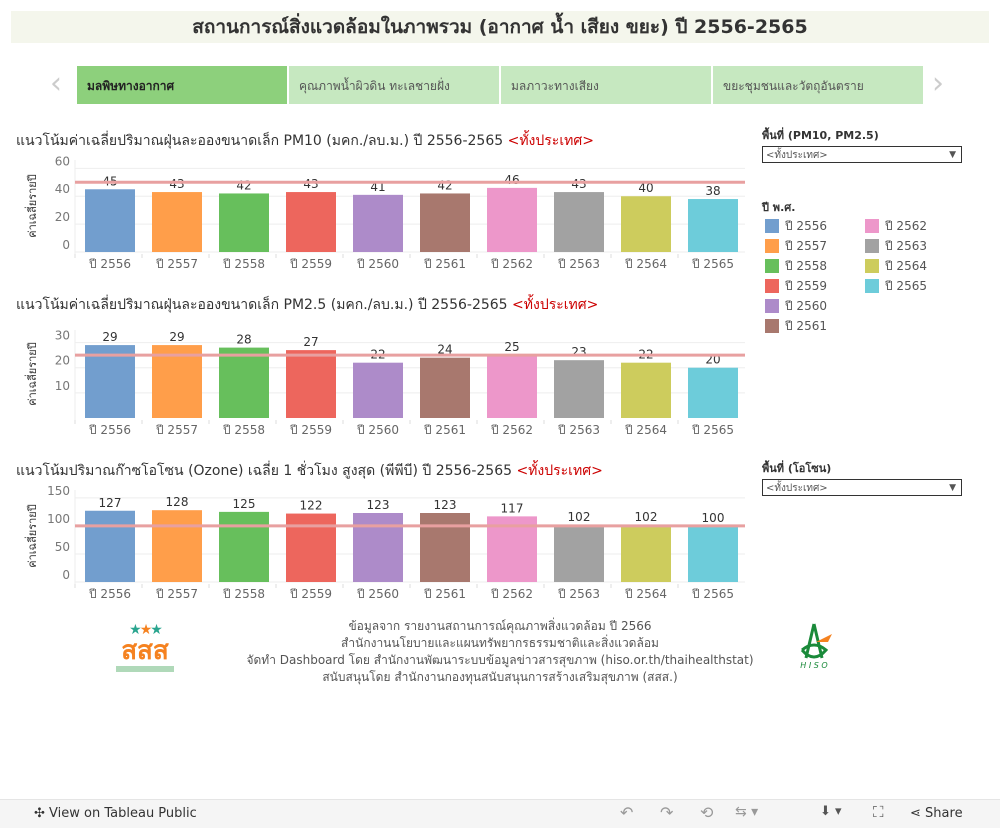  I want to click on share-button: ⋖ Share, so click(936, 813).